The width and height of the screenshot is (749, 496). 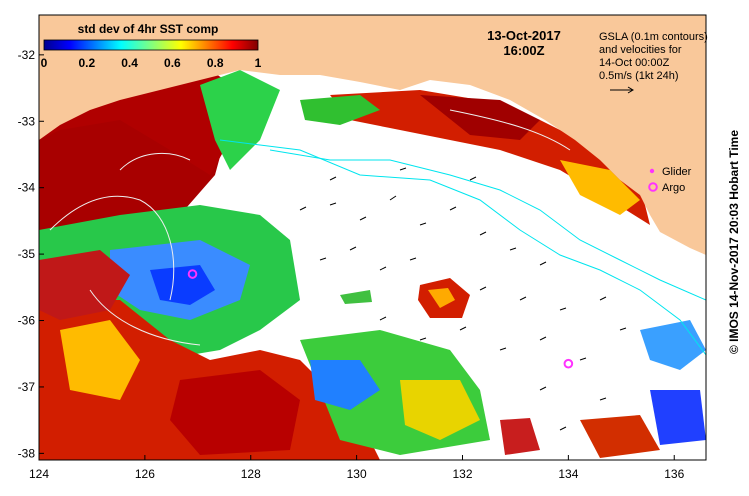 I want to click on colorbar-ticks: 0 0.2 0.4 0.6 0.8 1, so click(x=151, y=63).